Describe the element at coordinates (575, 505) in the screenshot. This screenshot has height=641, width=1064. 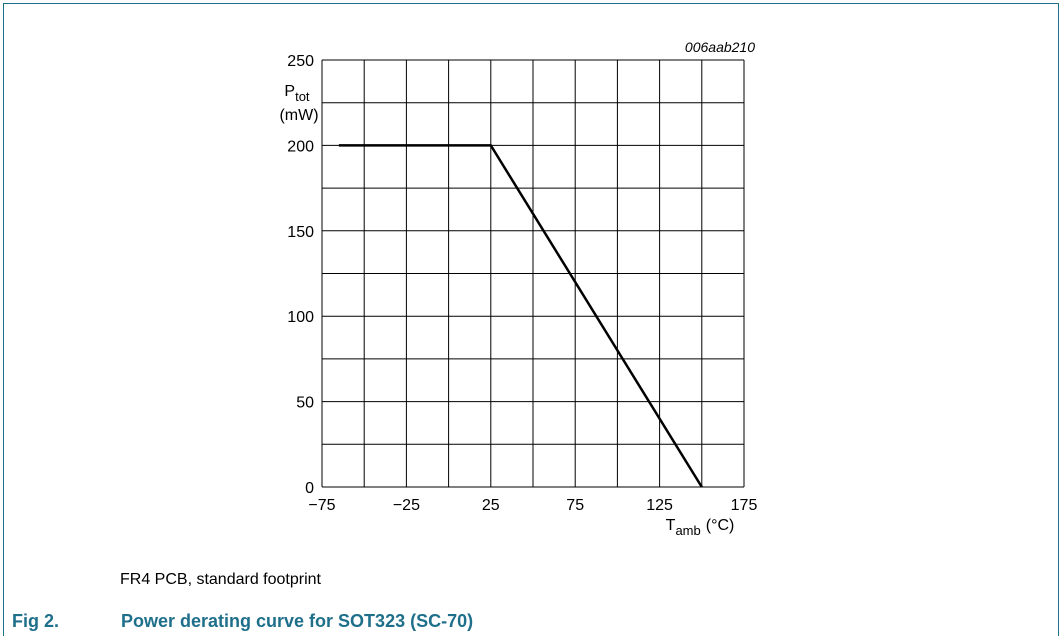
I see `x-tick-label: 75` at that location.